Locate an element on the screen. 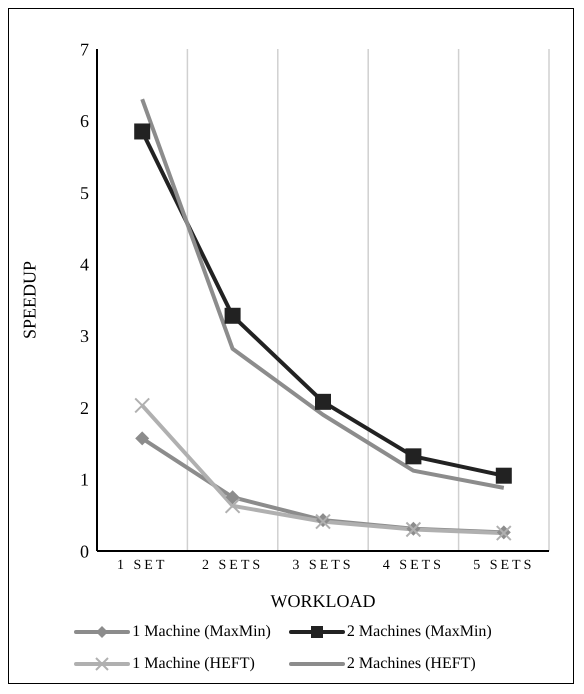 The image size is (584, 694). x-axis-title: WORKLOAD is located at coordinates (323, 601).